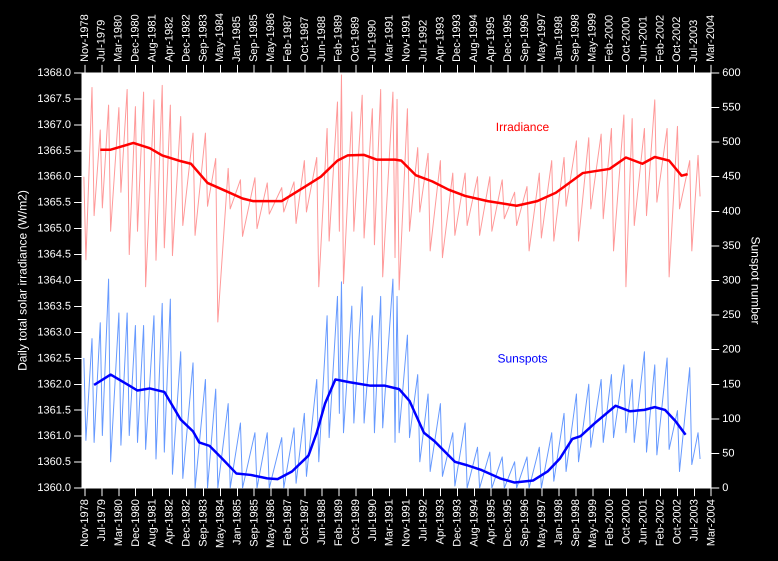 The image size is (778, 561). What do you see at coordinates (731, 384) in the screenshot?
I see `y2-tick-label: 150` at bounding box center [731, 384].